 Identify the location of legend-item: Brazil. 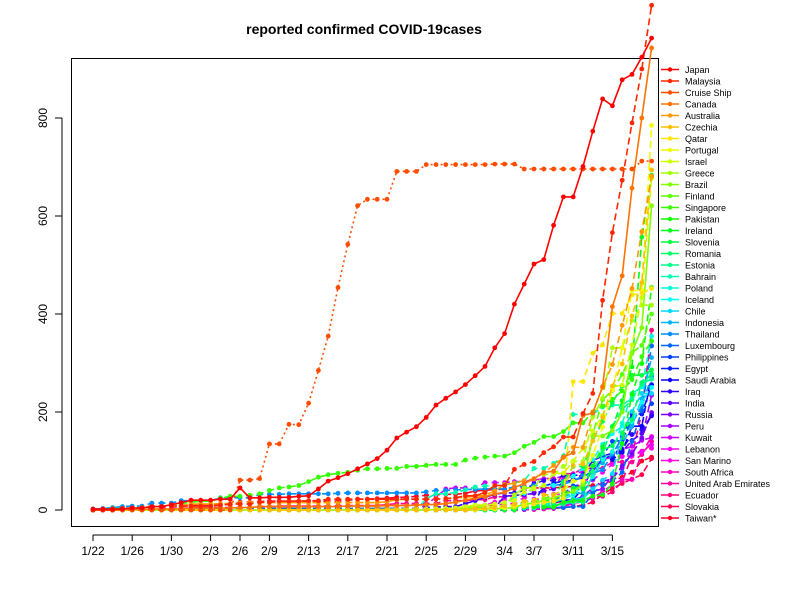
(684, 185).